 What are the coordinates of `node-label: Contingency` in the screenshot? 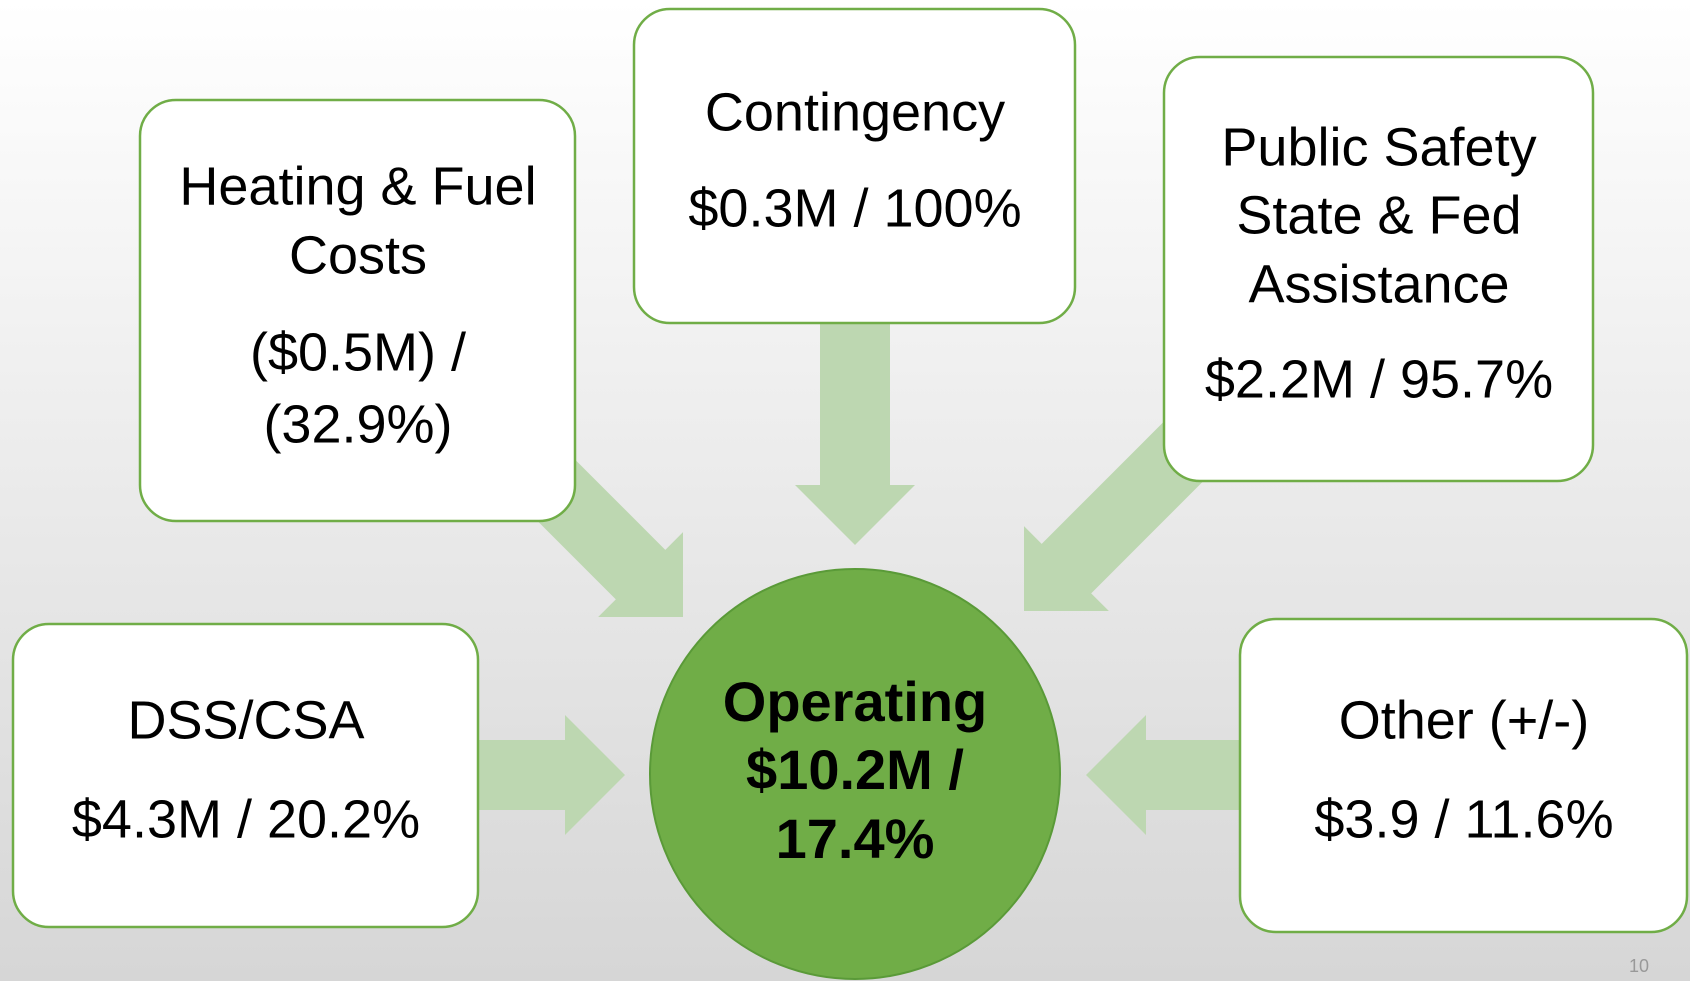 It's located at (855, 112).